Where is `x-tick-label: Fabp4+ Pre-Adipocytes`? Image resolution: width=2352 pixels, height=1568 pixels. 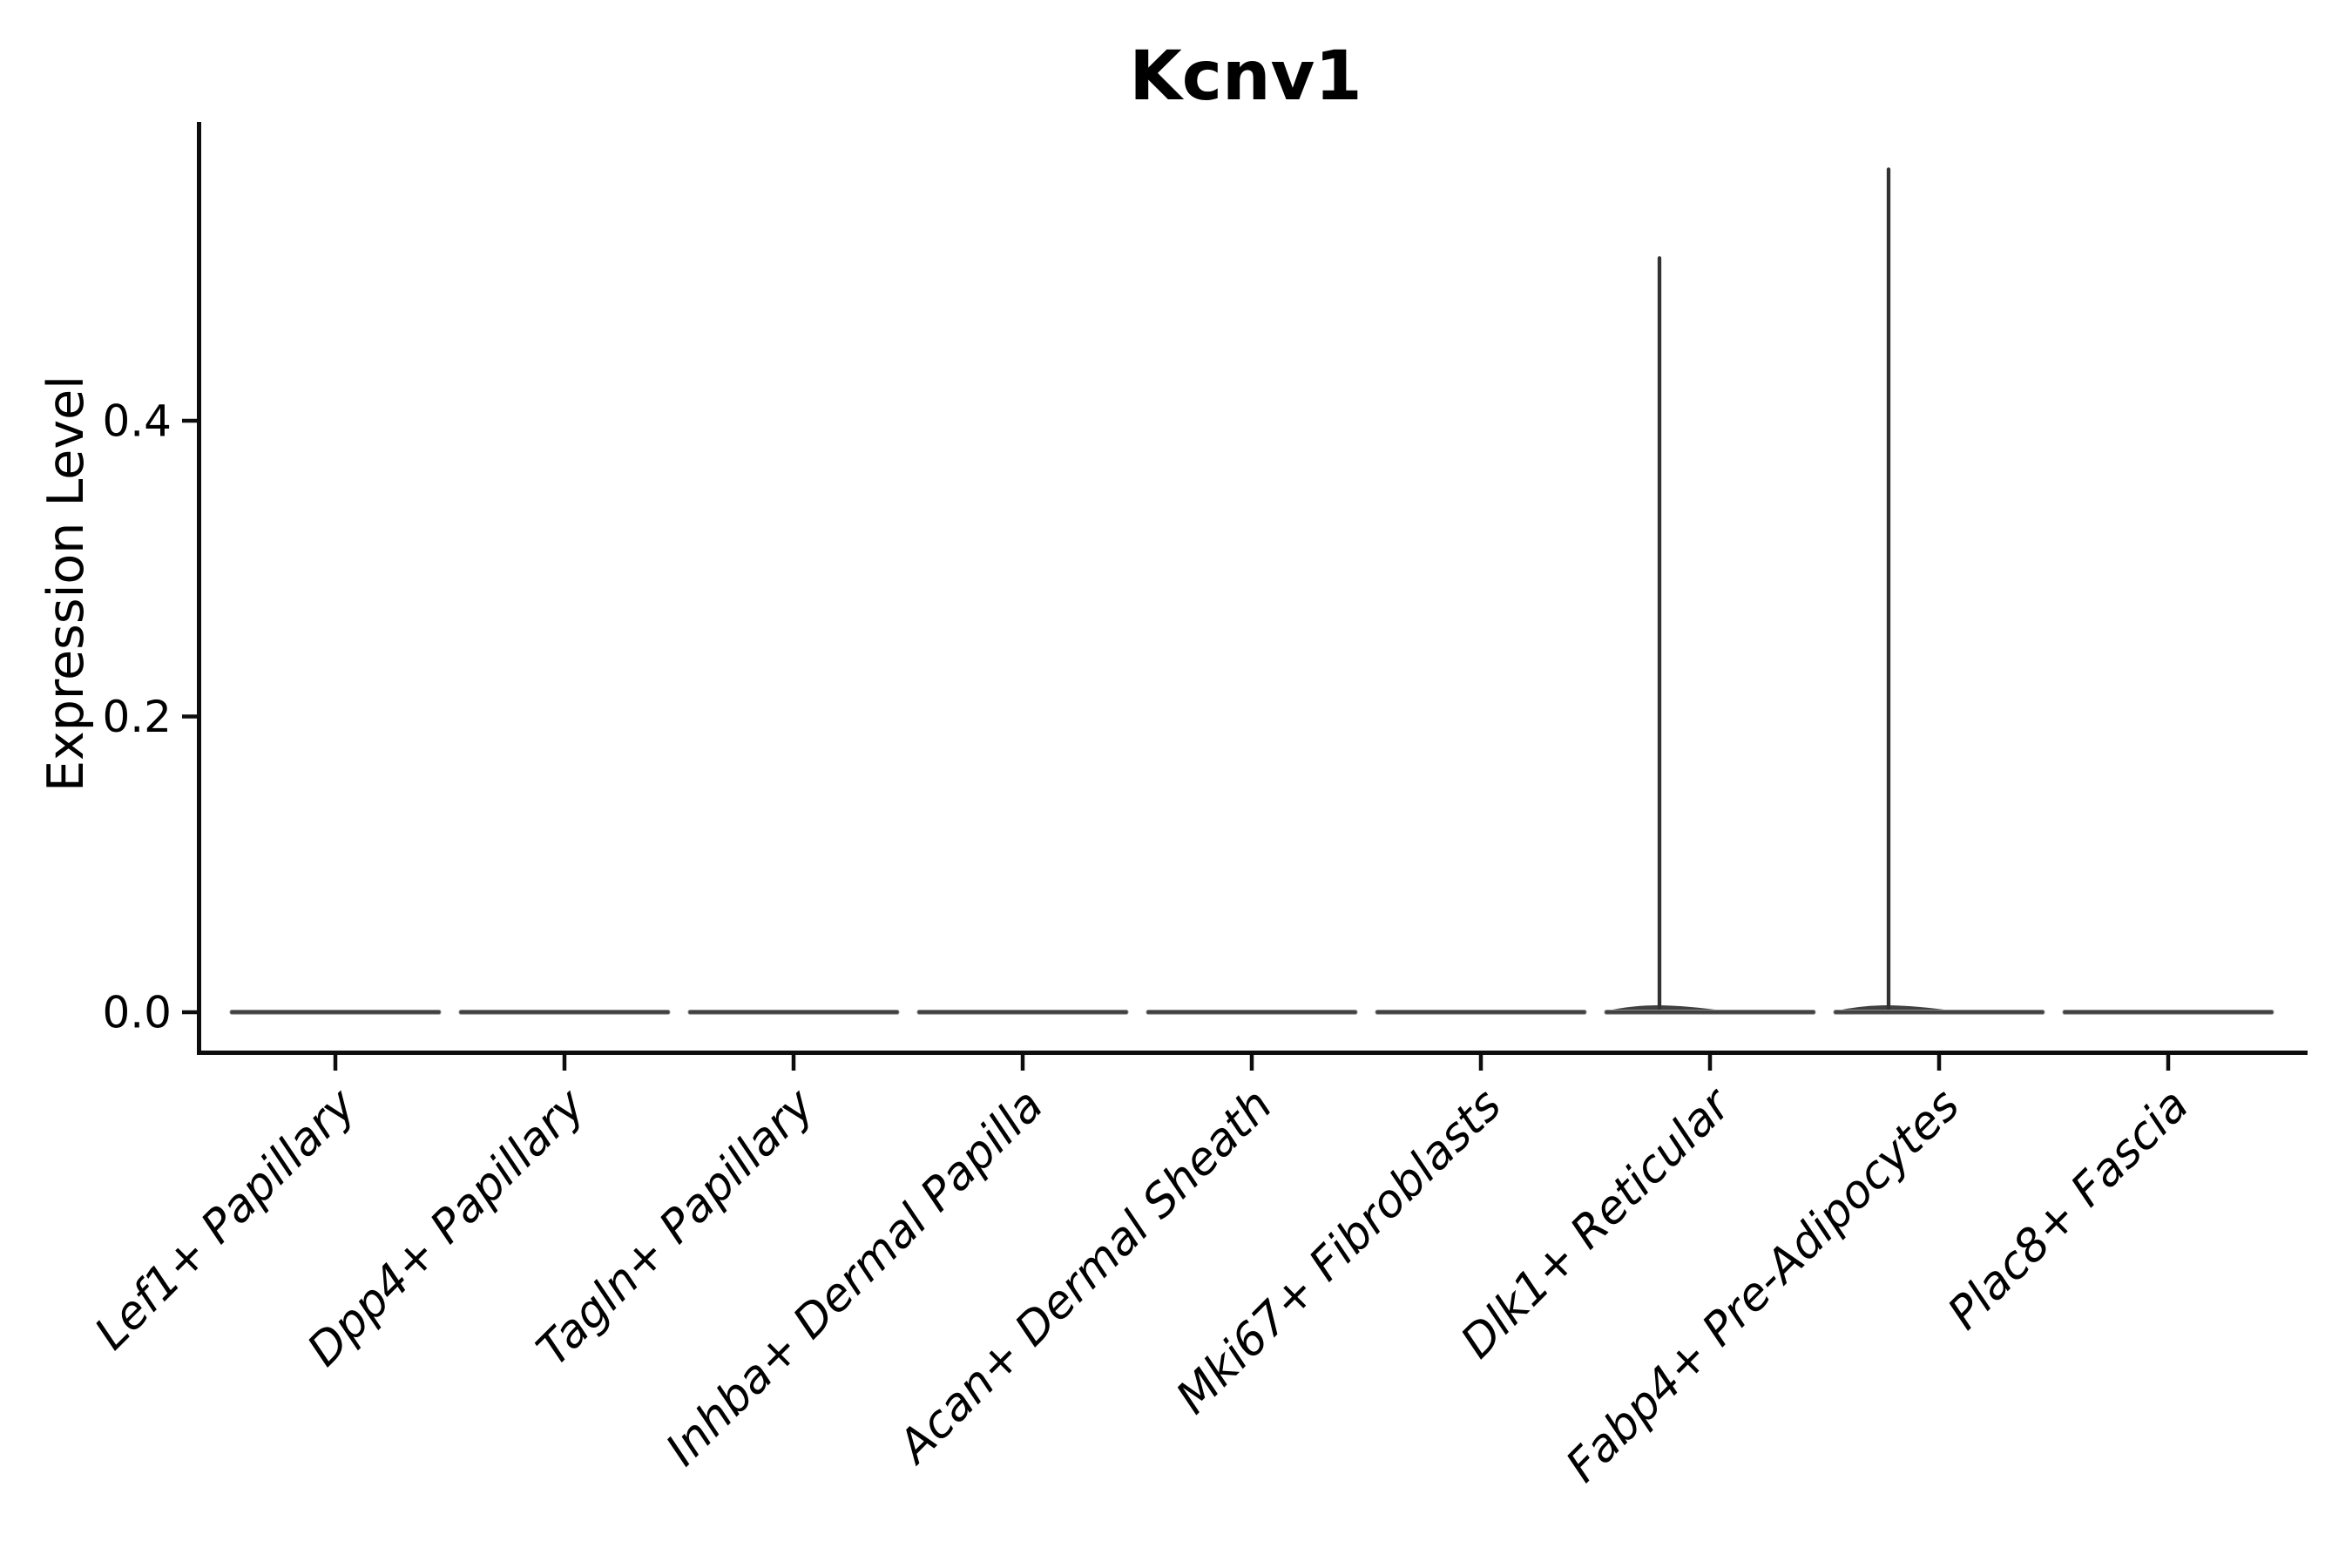
x-tick-label: Fabp4+ Pre-Adipocytes is located at coordinates (1763, 1286).